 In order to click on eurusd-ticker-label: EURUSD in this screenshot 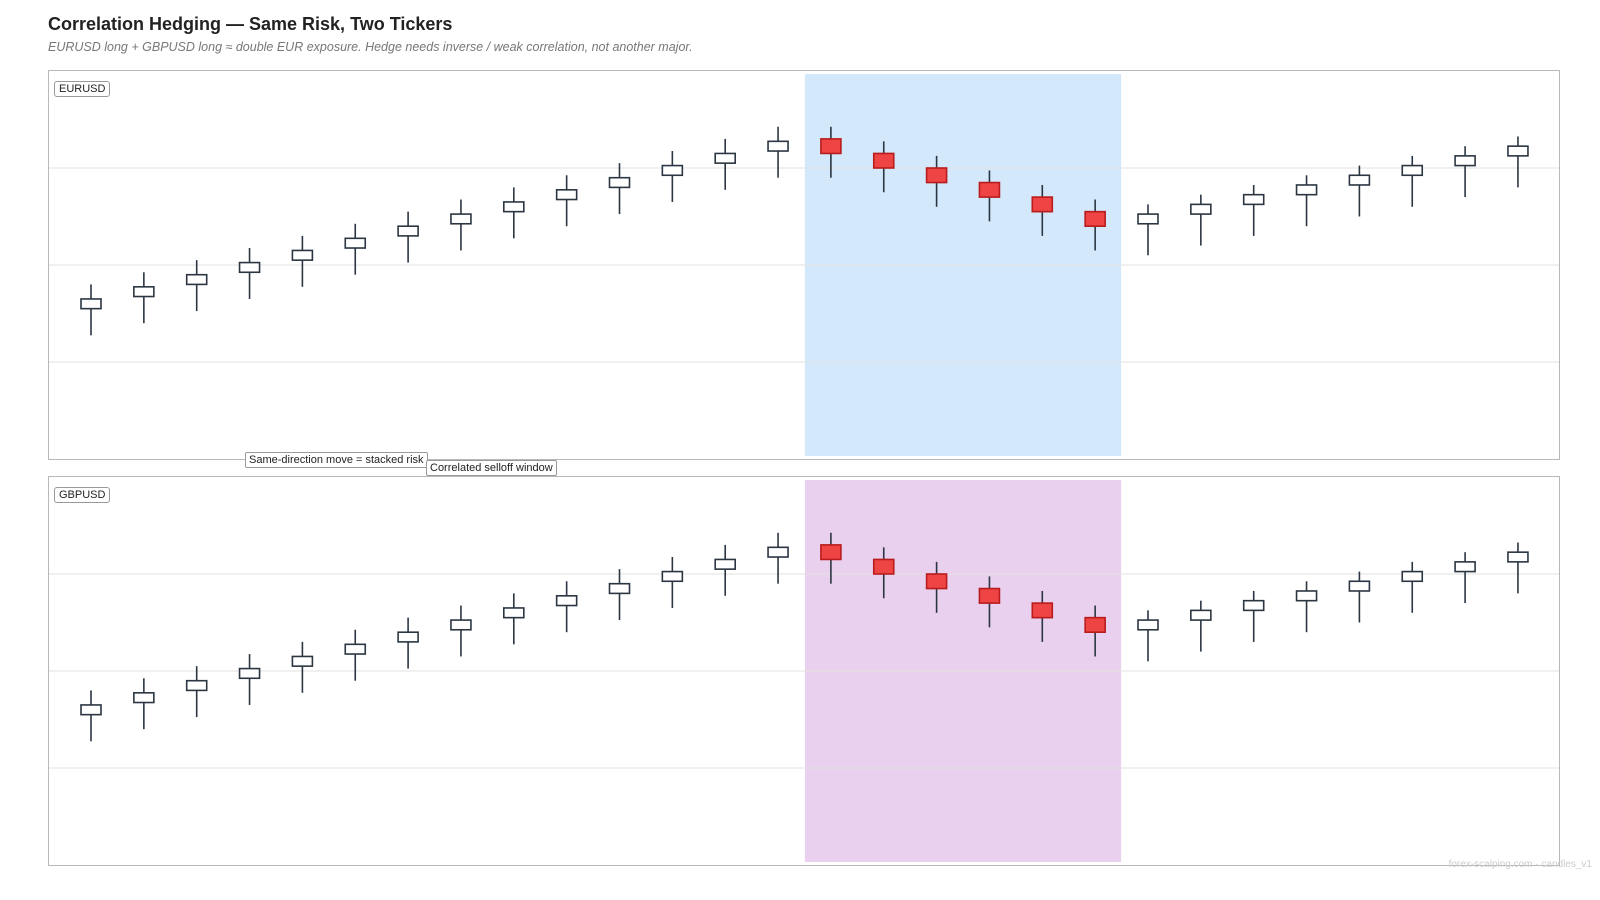, I will do `click(82, 89)`.